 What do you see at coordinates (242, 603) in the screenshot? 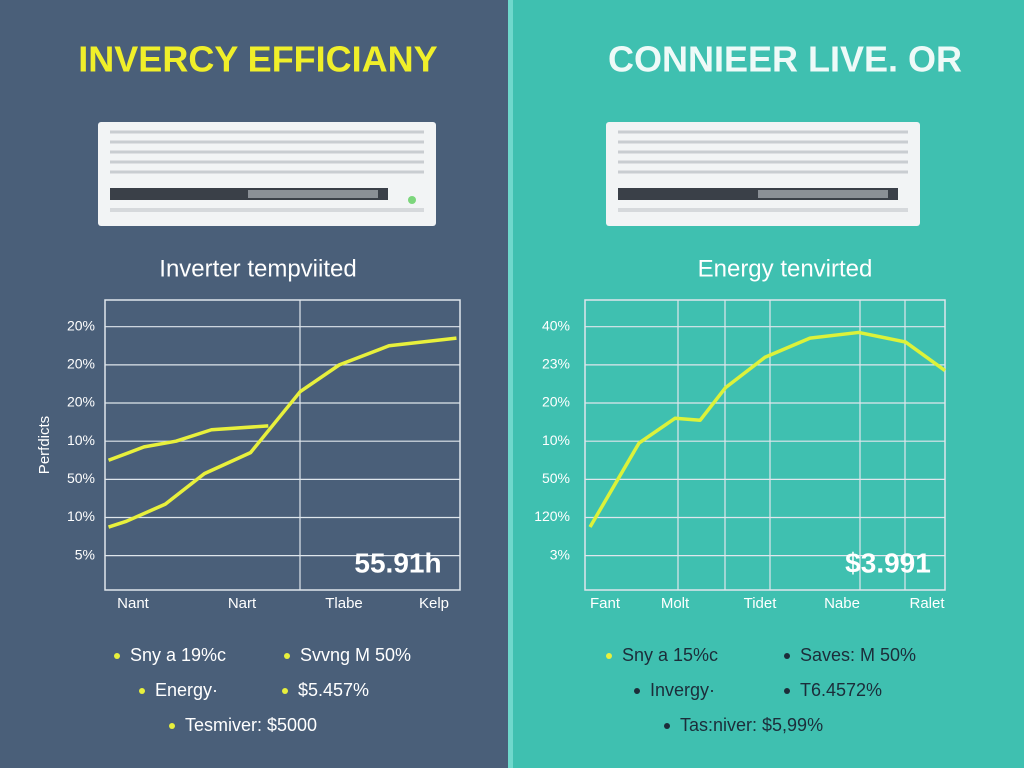
I see `x-tick-label: Nart` at bounding box center [242, 603].